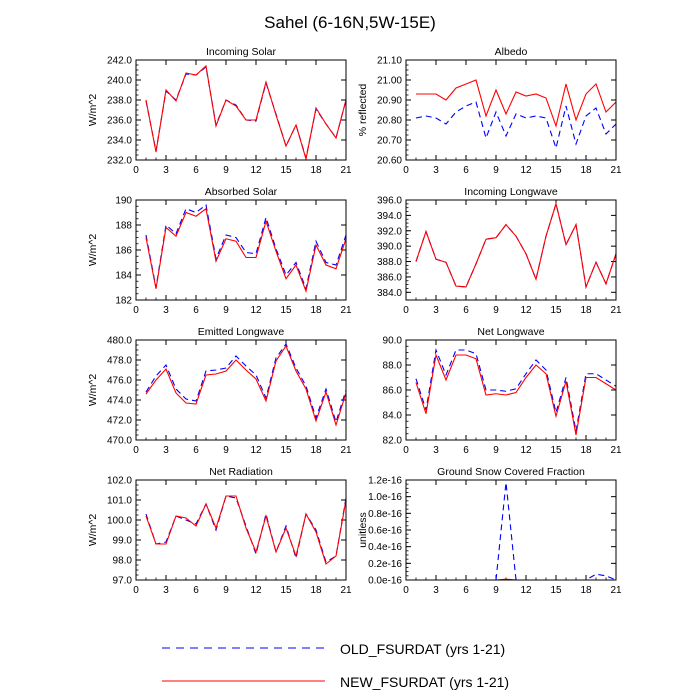 The height and width of the screenshot is (700, 700). What do you see at coordinates (511, 472) in the screenshot?
I see `panel-title: Ground Snow Covered Fraction` at bounding box center [511, 472].